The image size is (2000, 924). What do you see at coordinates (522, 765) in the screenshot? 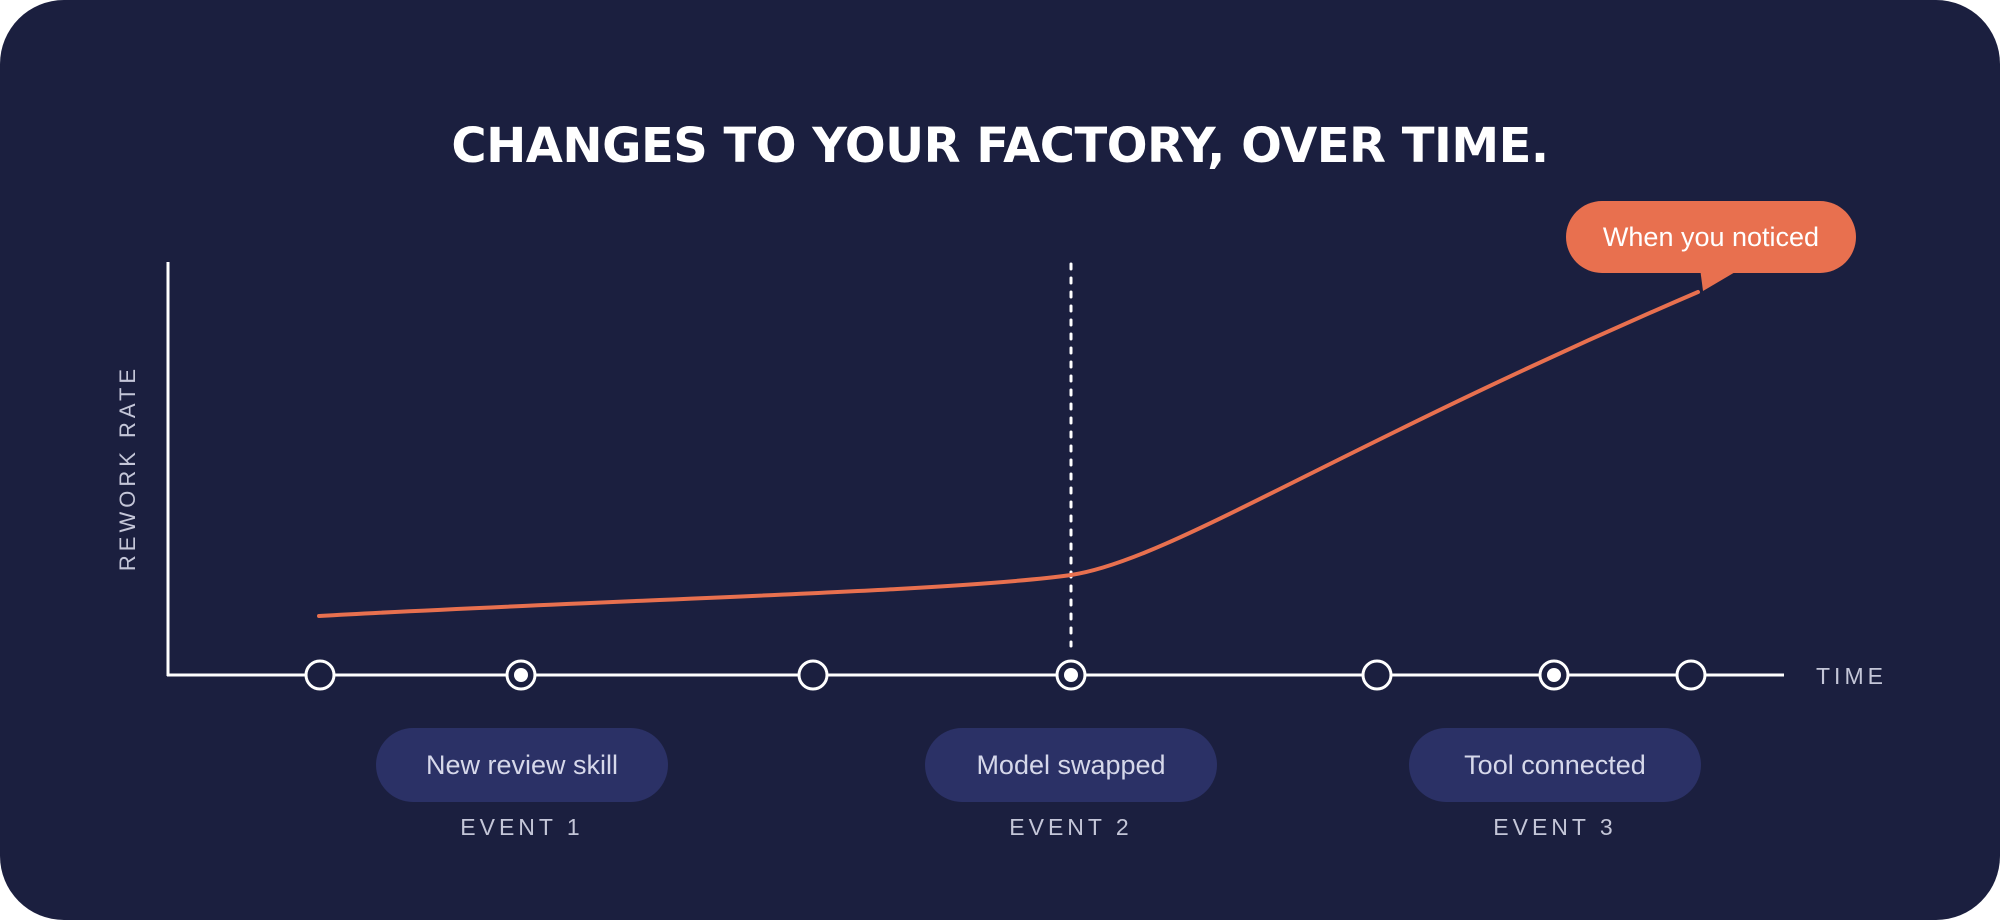
I see `event-1-pill: New review skill` at bounding box center [522, 765].